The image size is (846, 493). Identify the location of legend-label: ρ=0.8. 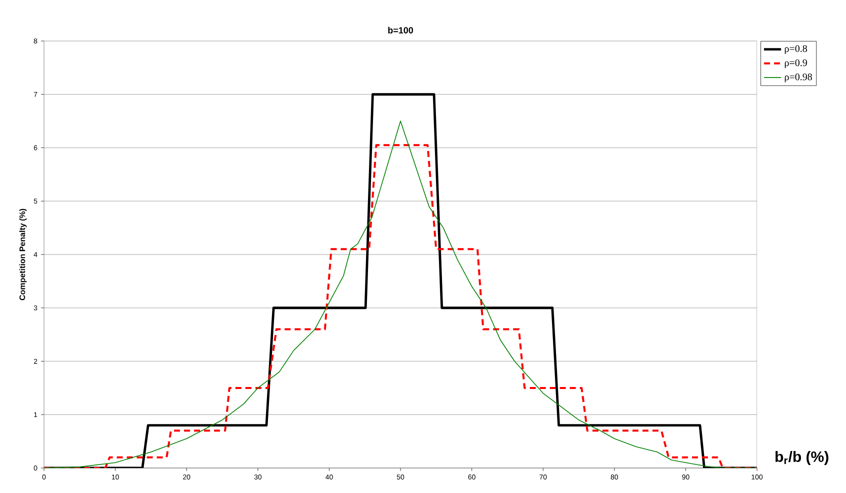
(796, 49).